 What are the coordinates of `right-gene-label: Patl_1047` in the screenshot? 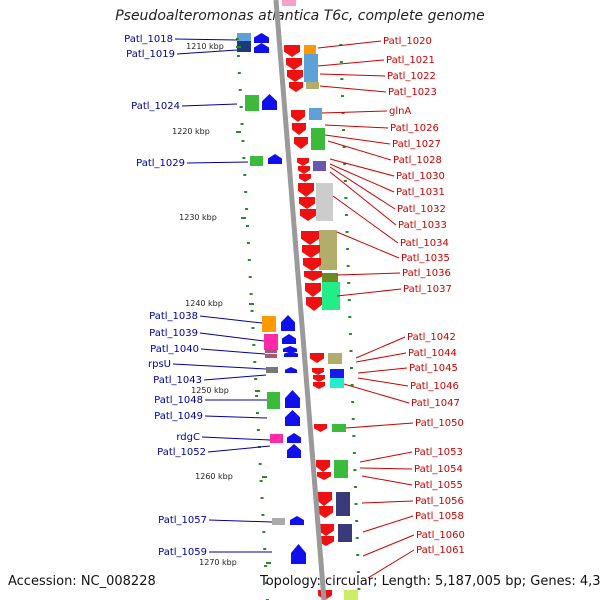 It's located at (435, 403).